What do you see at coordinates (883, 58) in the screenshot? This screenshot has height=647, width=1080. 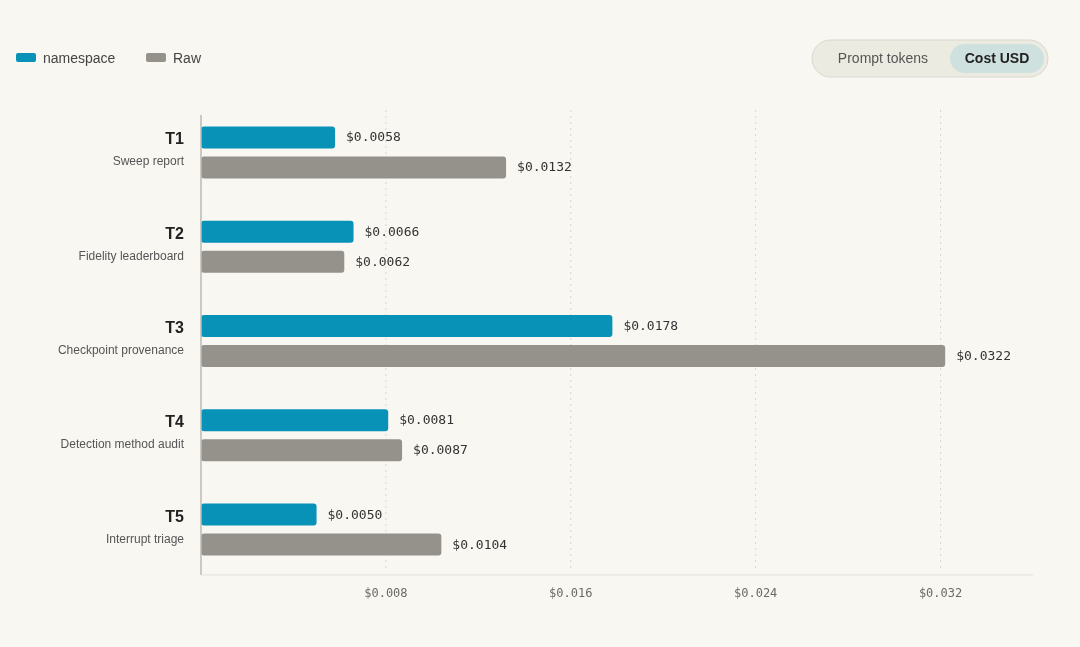 I see `text: Prompt tokens` at bounding box center [883, 58].